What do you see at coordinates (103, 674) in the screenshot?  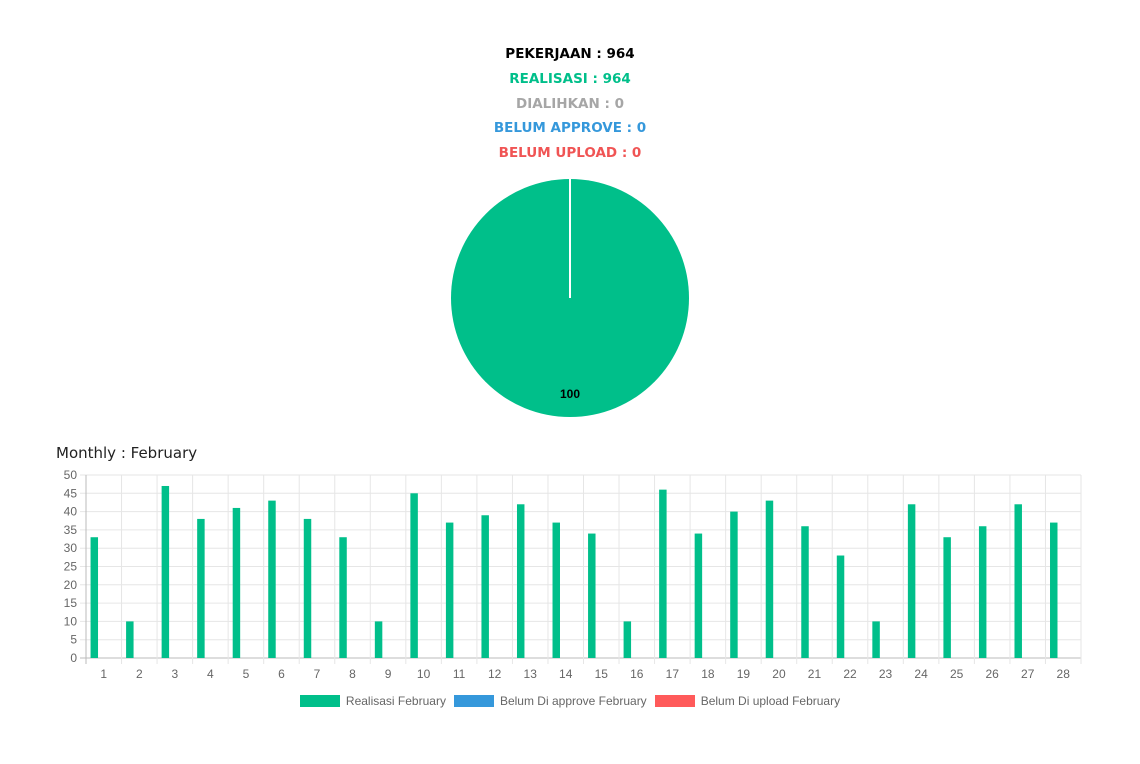 I see `x-tick-label: 1` at bounding box center [103, 674].